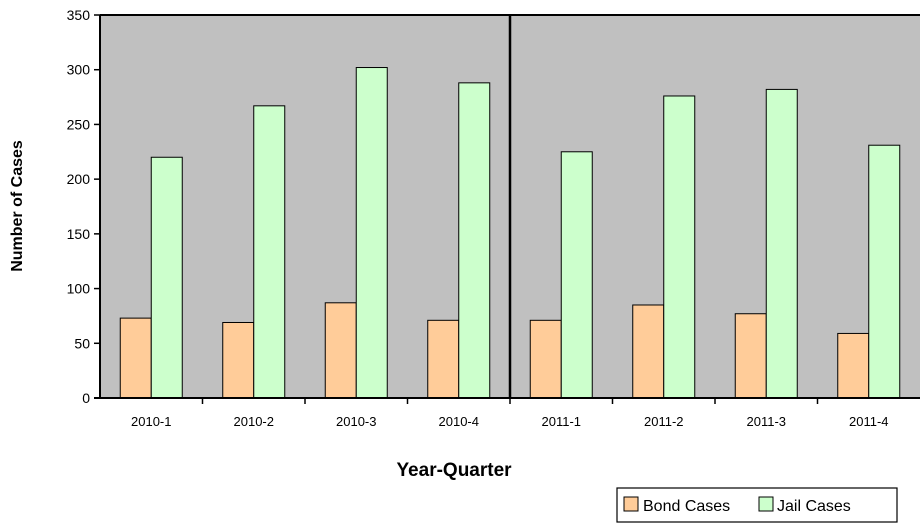 This screenshot has height=524, width=920. I want to click on x-tick-label: 2011-3, so click(766, 421).